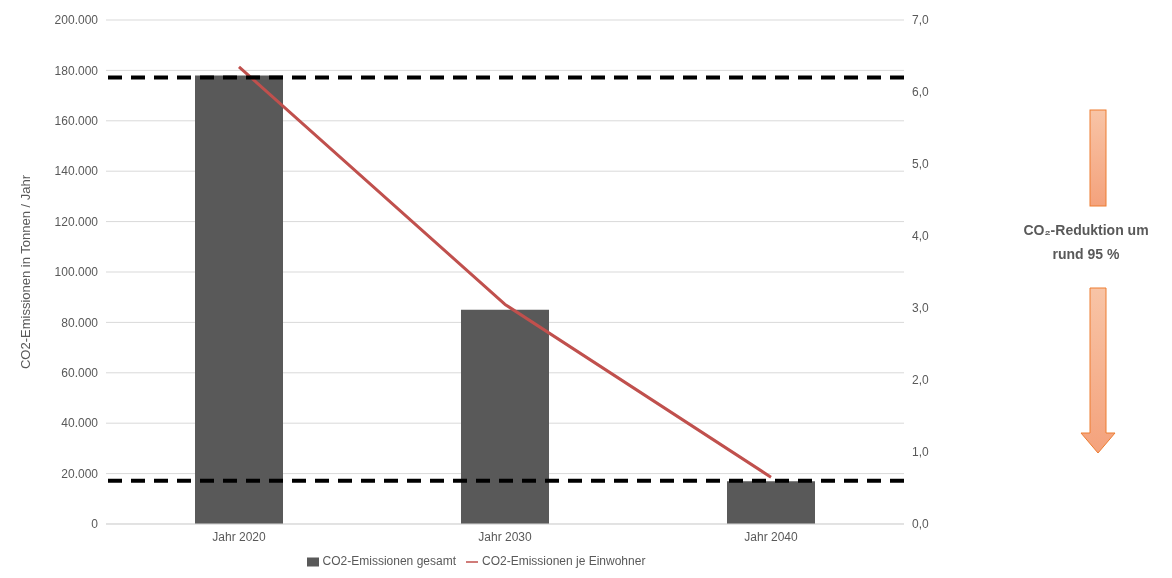 This screenshot has width=1172, height=578. What do you see at coordinates (505, 536) in the screenshot?
I see `x-tick-label: Jahr 2030` at bounding box center [505, 536].